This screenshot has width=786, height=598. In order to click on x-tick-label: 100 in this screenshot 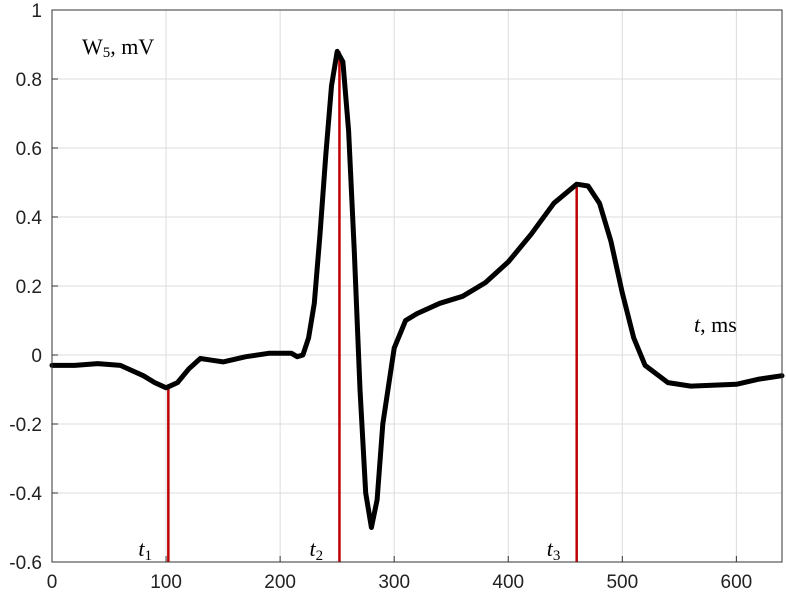, I will do `click(166, 582)`.